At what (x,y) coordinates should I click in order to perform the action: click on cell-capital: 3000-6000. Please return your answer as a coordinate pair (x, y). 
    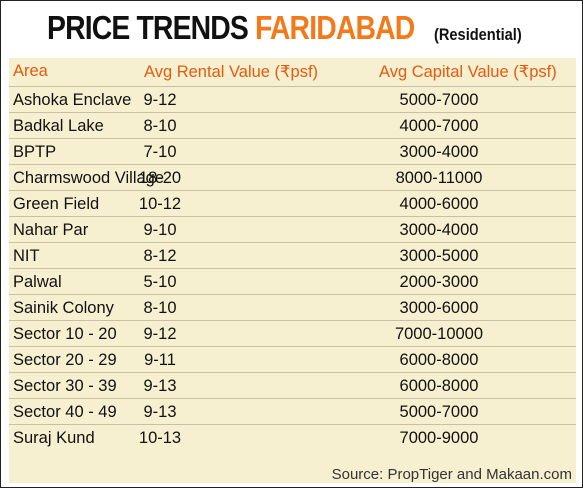
    Looking at the image, I should click on (439, 308).